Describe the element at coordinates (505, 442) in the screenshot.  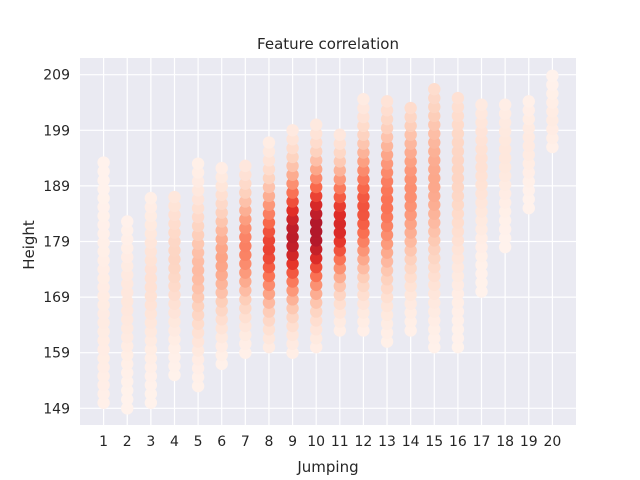
I see `x-tick-label: 18` at that location.